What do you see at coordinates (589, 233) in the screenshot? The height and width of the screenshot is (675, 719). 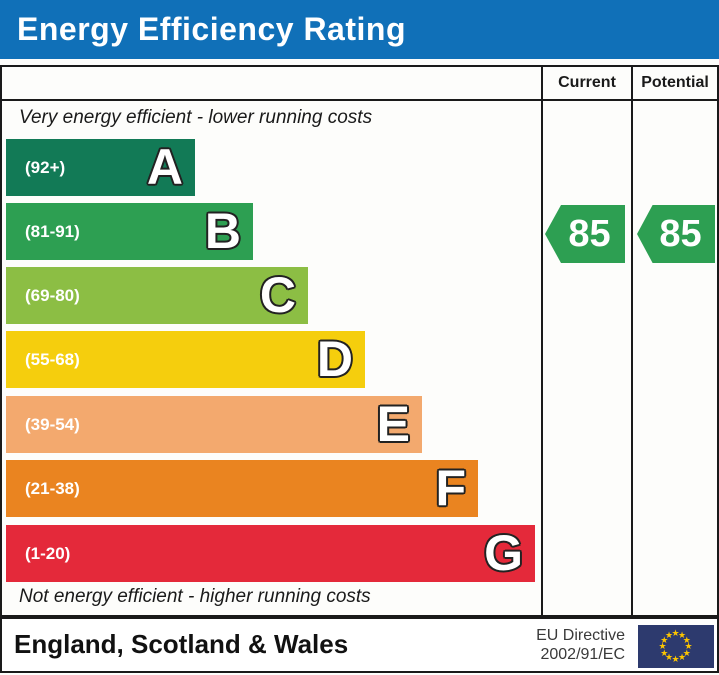 I see `current-rating-value: 85` at bounding box center [589, 233].